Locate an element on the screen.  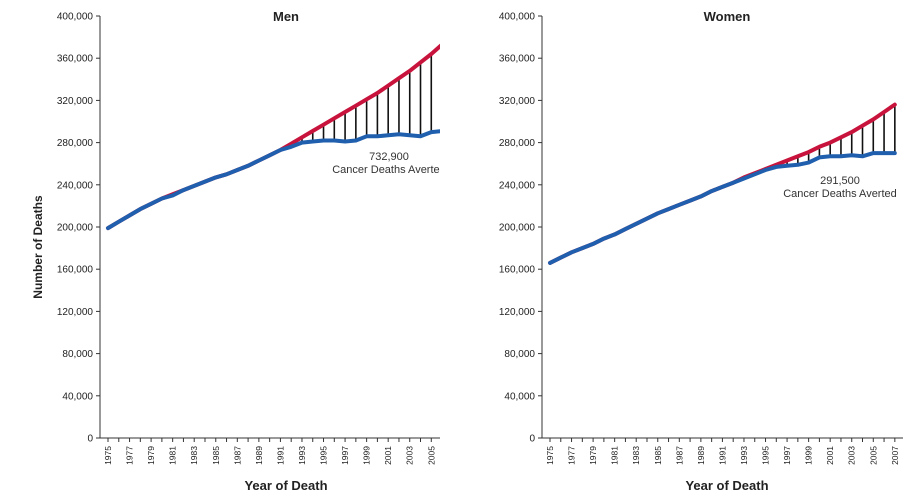
x-tick-label: 2007 is located at coordinates (895, 455).